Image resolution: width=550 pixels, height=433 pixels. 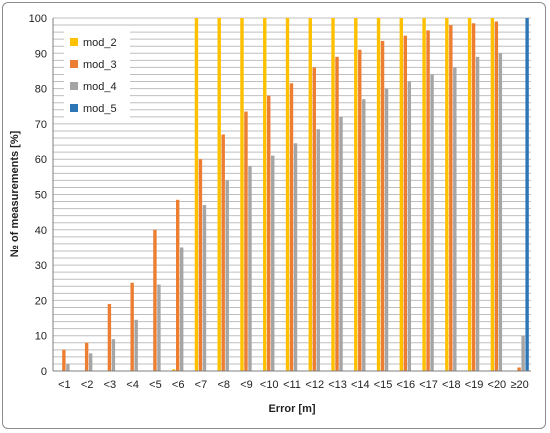 What do you see at coordinates (100, 43) in the screenshot?
I see `legend-label-mod_2: mod_2` at bounding box center [100, 43].